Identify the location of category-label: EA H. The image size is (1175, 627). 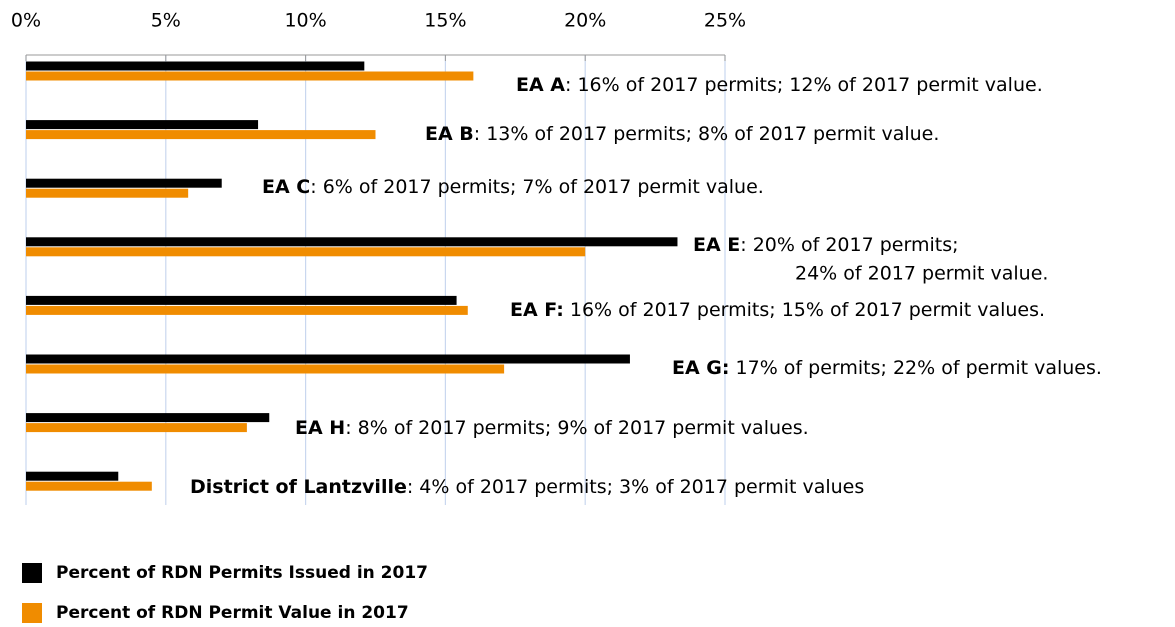
(320, 428).